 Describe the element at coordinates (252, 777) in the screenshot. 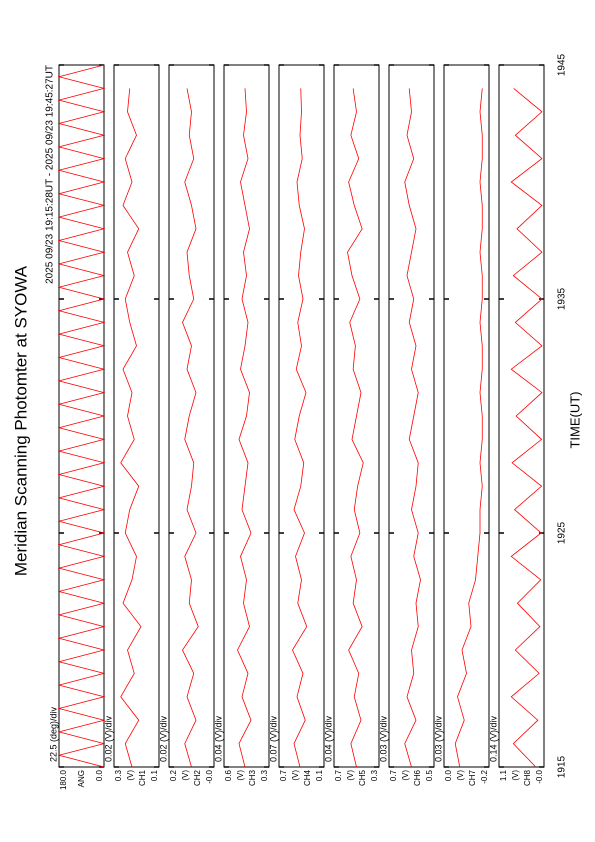

I see `channel-label: CH3` at that location.